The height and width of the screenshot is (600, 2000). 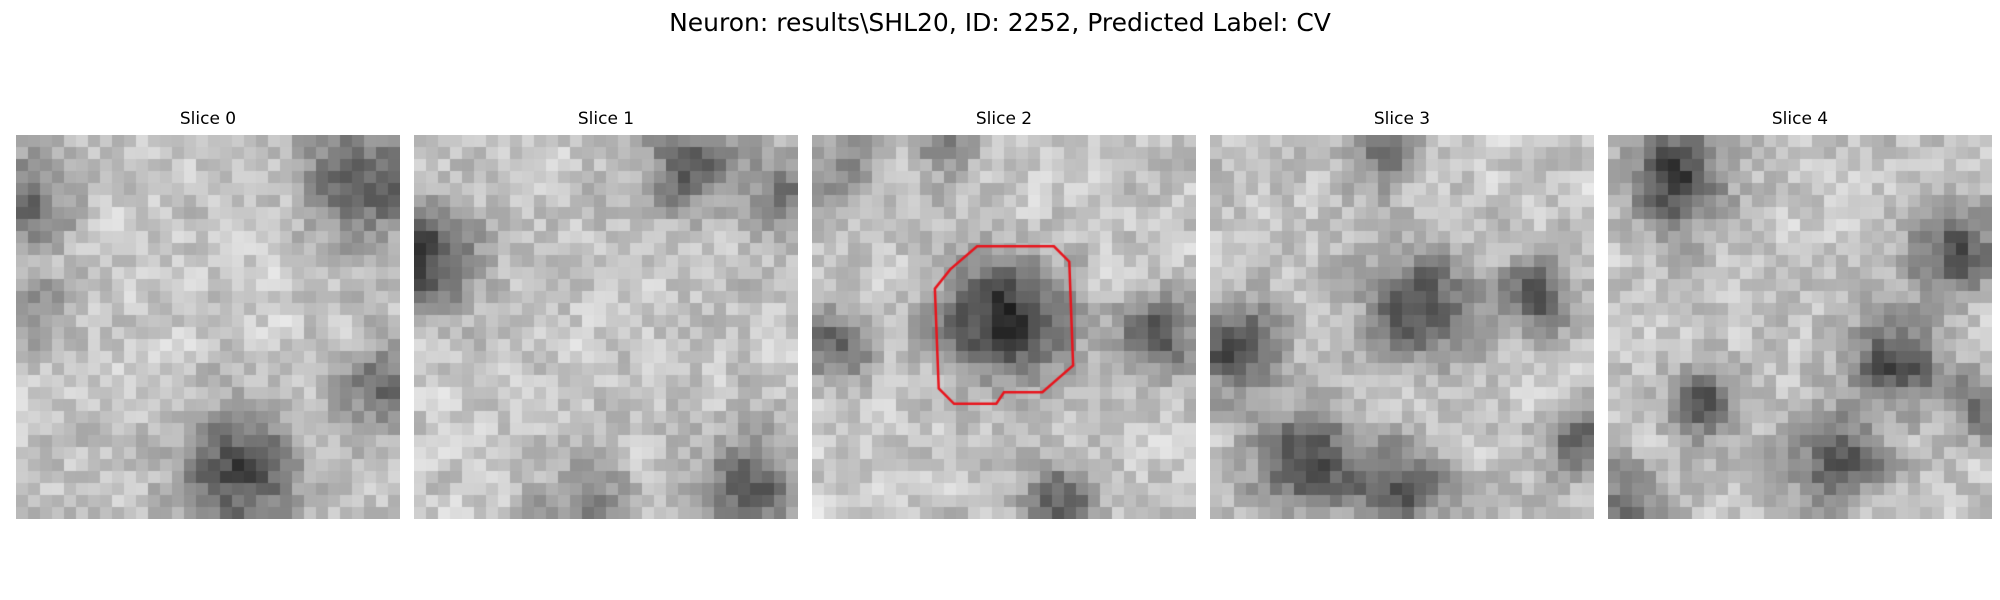 What do you see at coordinates (1004, 119) in the screenshot?
I see `slice-title: Slice 2` at bounding box center [1004, 119].